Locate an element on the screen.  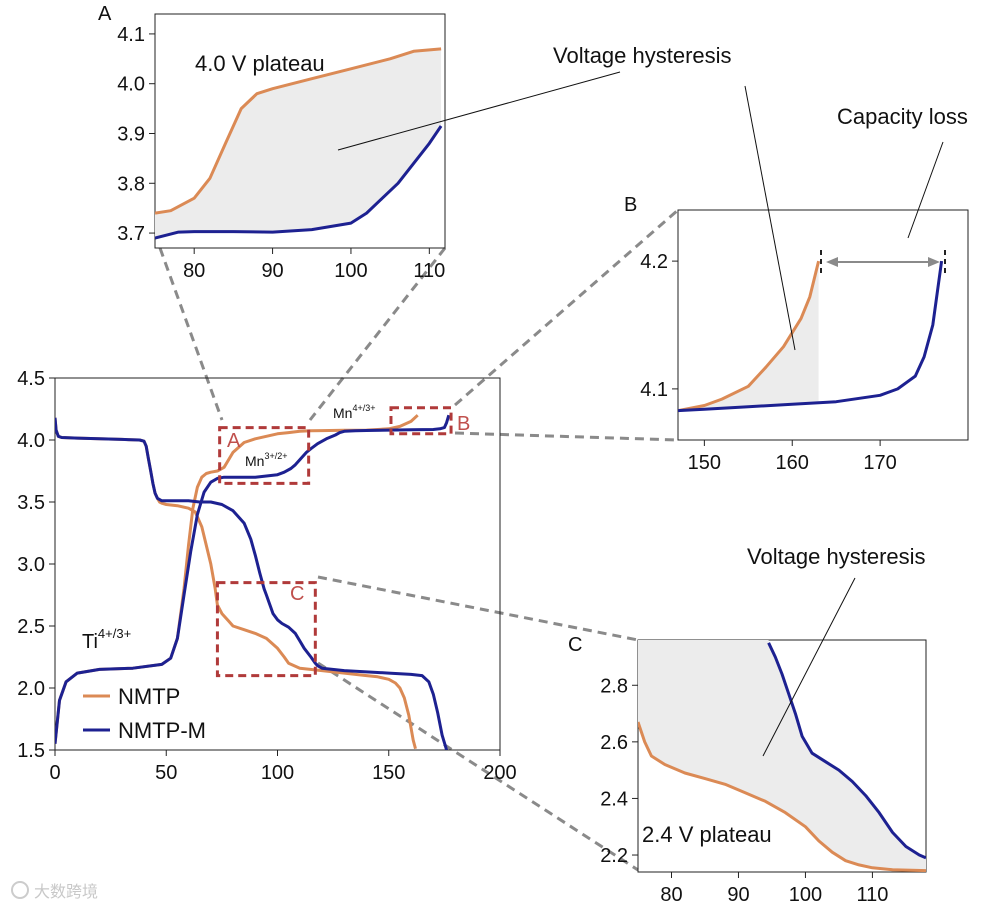
ti-superscript: 4+/3+ is located at coordinates (114, 633).